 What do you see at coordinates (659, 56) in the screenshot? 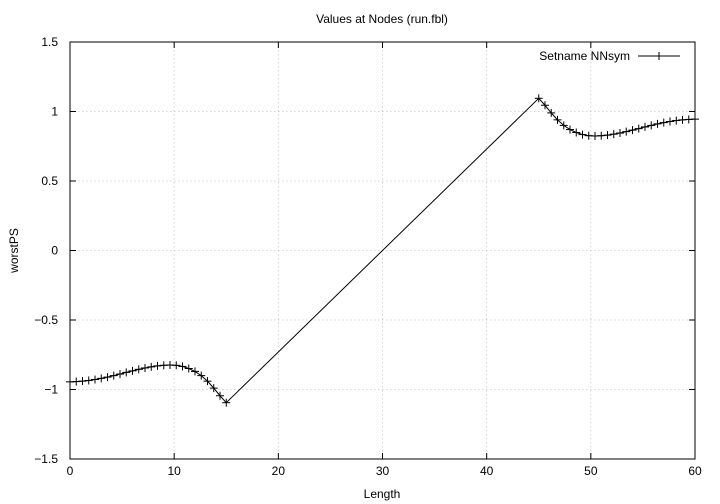
I see `legend-marker` at bounding box center [659, 56].